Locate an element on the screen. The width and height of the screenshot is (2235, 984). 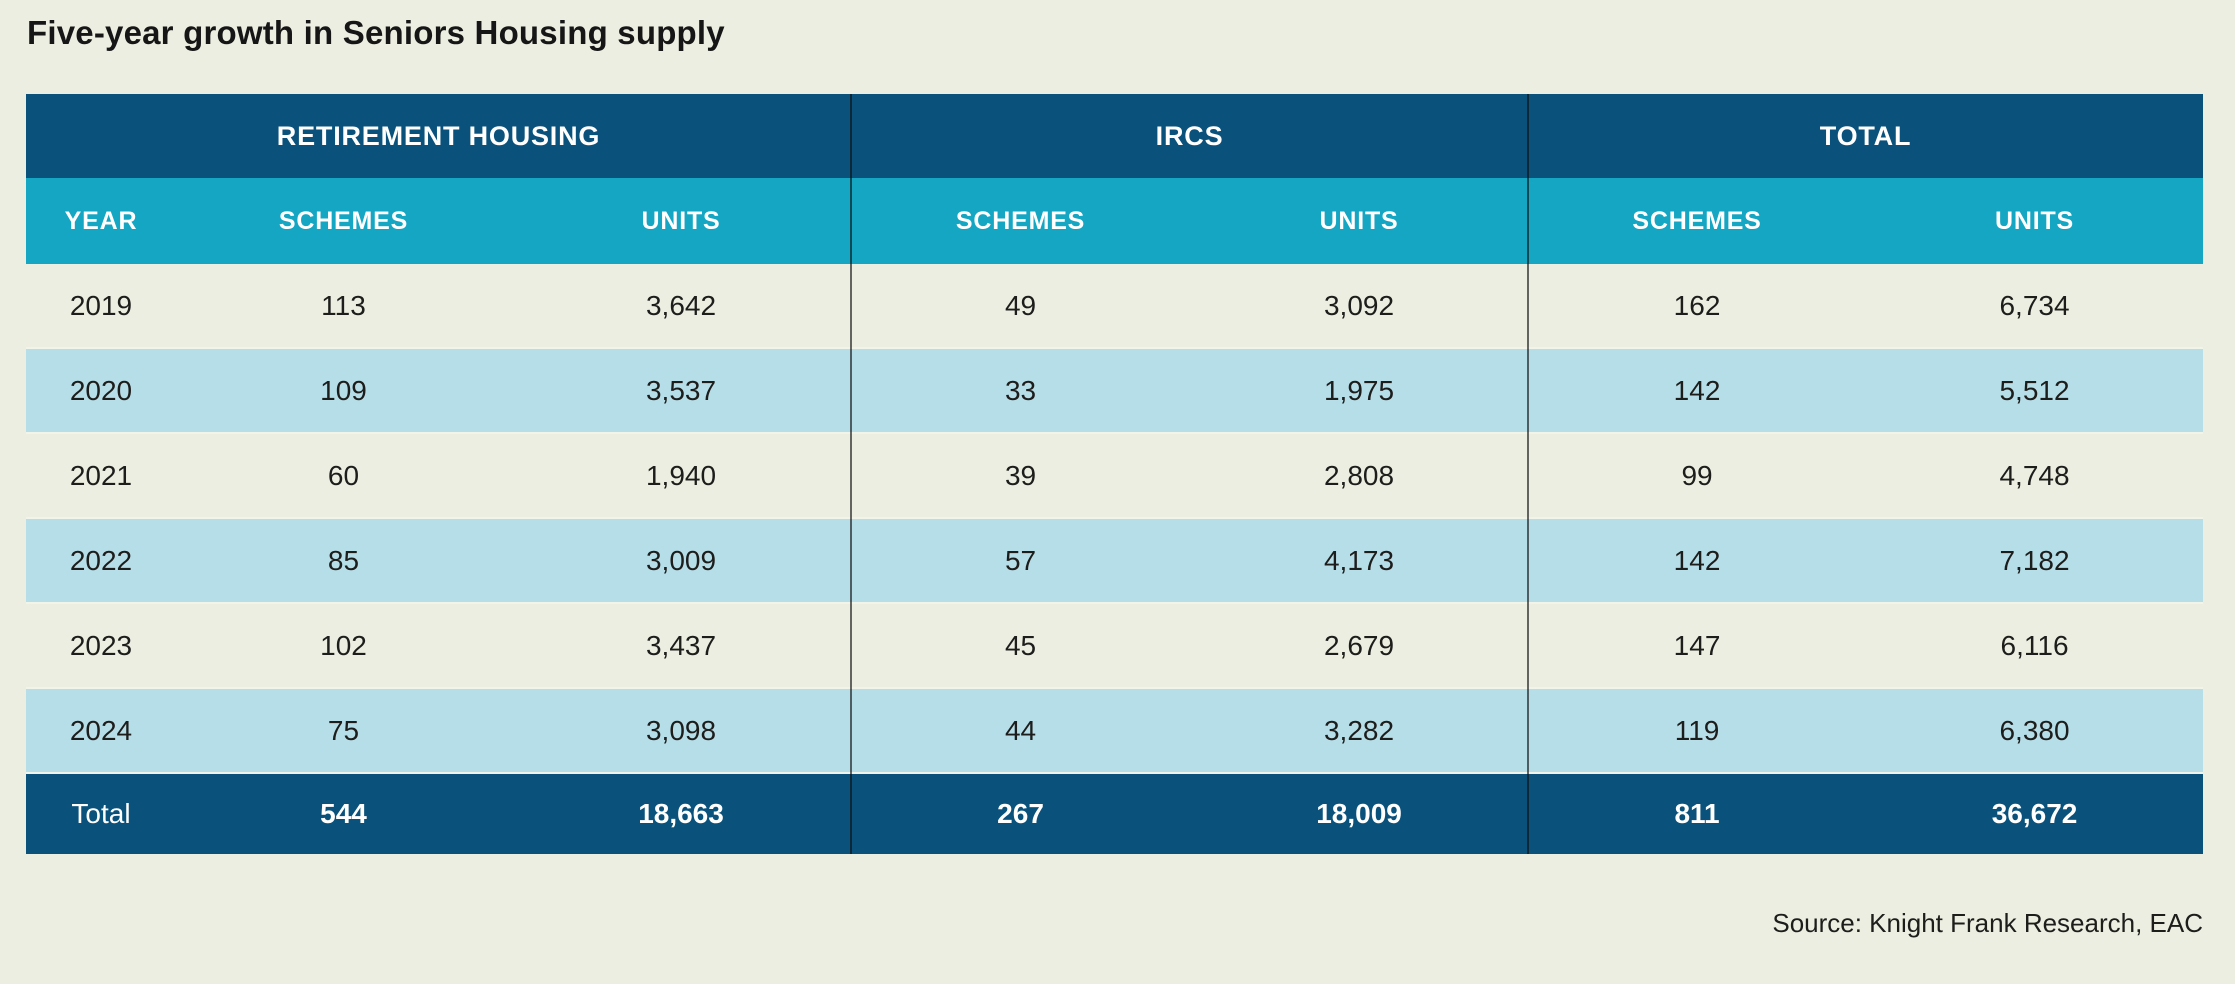
year-cell: 2021 is located at coordinates (101, 475).